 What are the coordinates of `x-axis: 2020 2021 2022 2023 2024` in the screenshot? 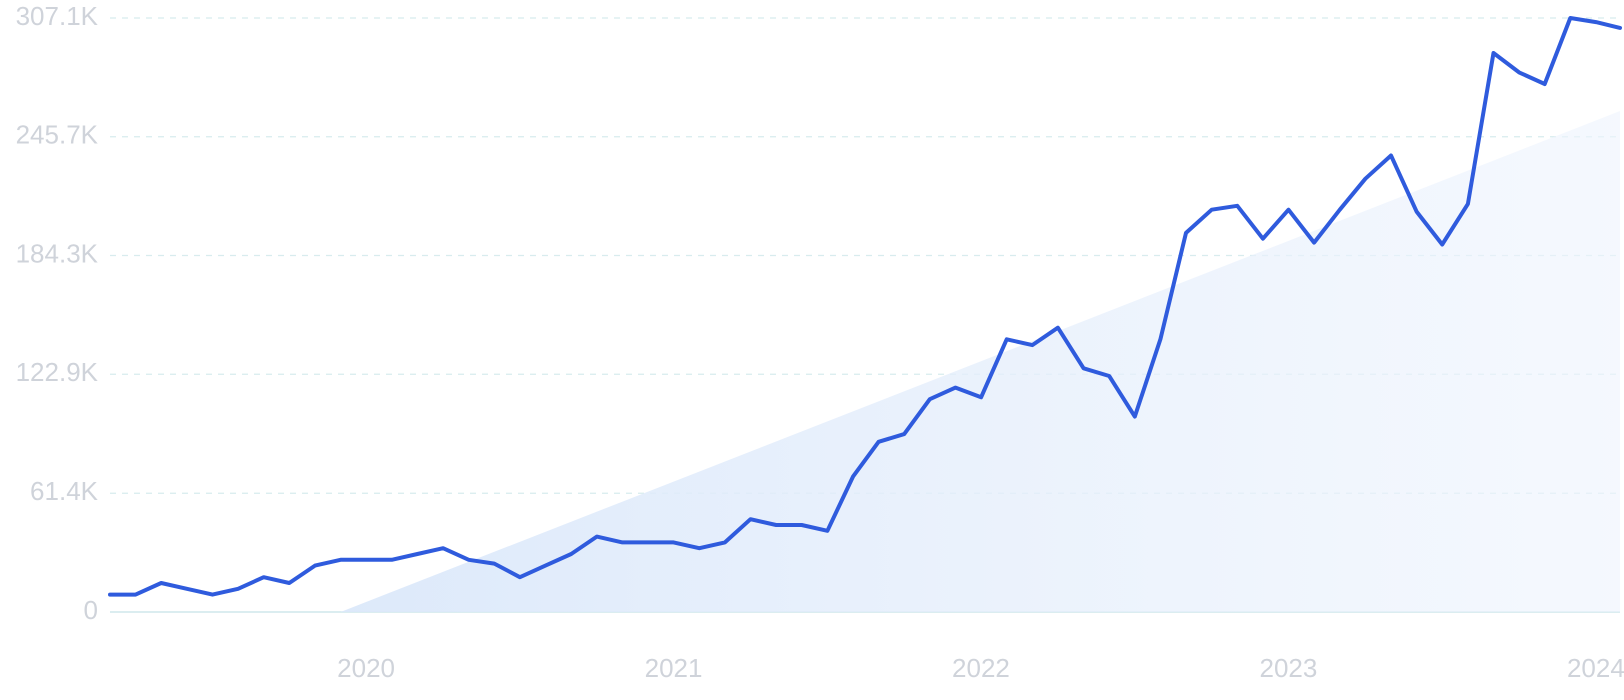 It's located at (980, 668).